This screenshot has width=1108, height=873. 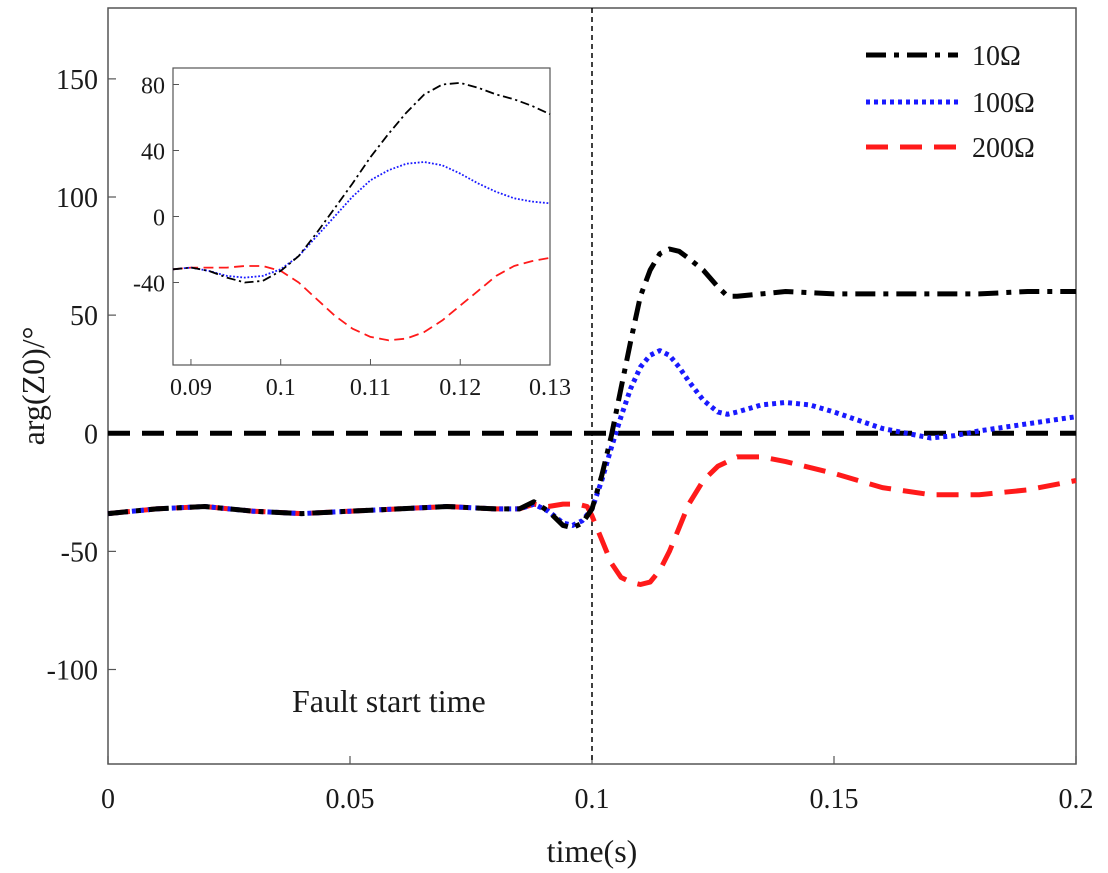 I want to click on inset-x-ticks: 0.09 0.1 0.11 0.12 0.13, so click(x=370, y=380).